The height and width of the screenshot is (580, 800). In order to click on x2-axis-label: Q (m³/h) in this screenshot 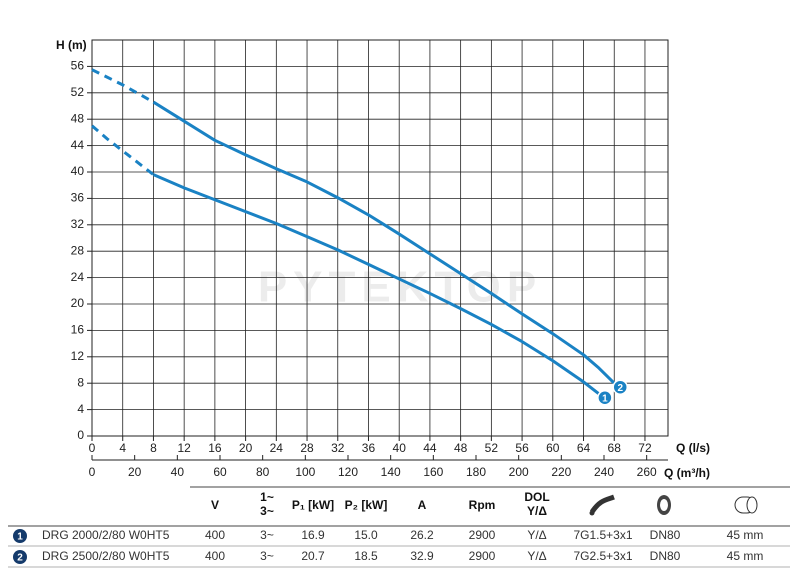, I will do `click(687, 473)`.